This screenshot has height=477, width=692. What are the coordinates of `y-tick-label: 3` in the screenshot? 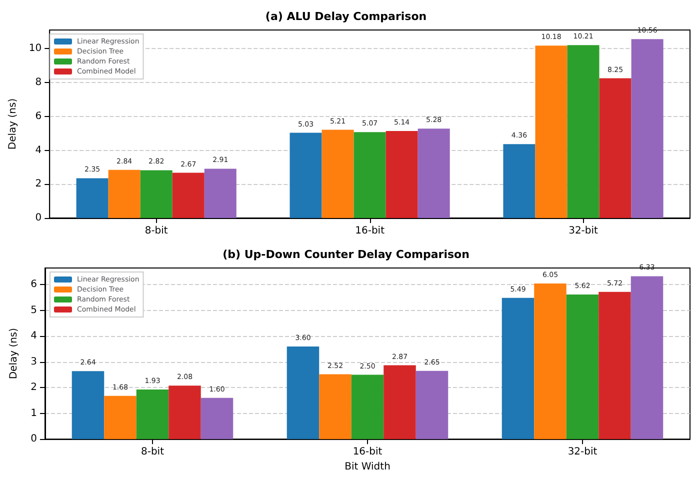 It's located at (33, 362).